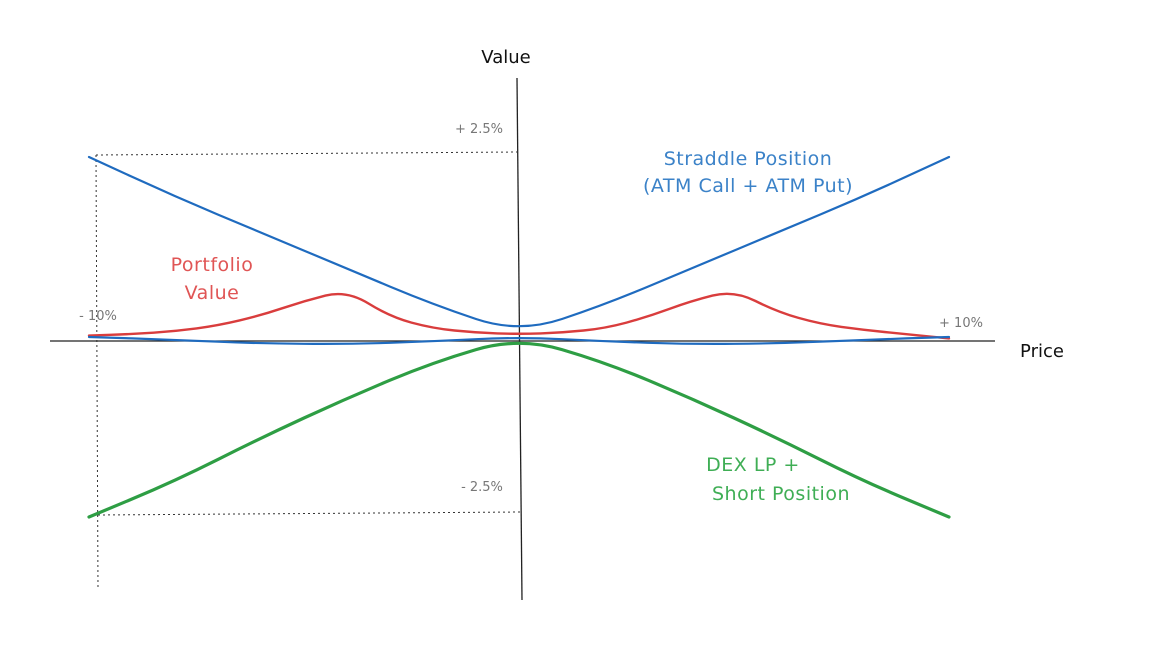 This screenshot has height=652, width=1165. I want to click on upper-guide-line, so click(306, 153).